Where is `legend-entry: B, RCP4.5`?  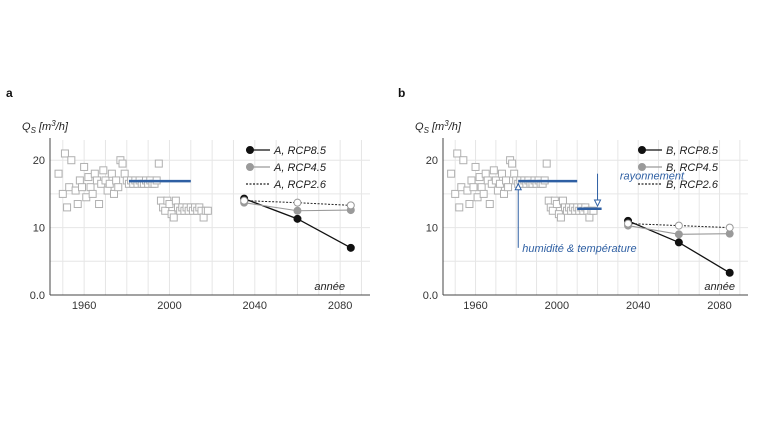 legend-entry: B, RCP4.5 is located at coordinates (692, 168).